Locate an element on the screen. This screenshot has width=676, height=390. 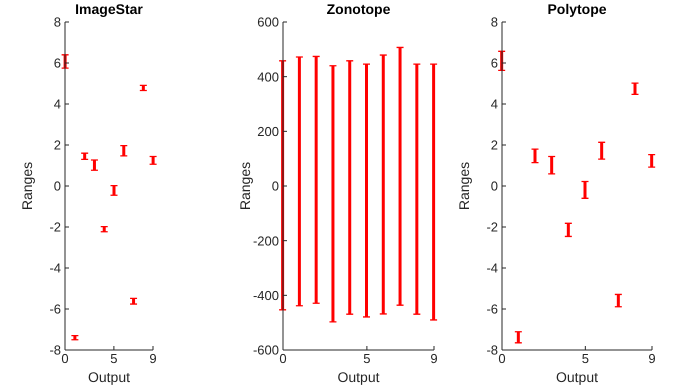
chart-title: Polytope is located at coordinates (577, 9).